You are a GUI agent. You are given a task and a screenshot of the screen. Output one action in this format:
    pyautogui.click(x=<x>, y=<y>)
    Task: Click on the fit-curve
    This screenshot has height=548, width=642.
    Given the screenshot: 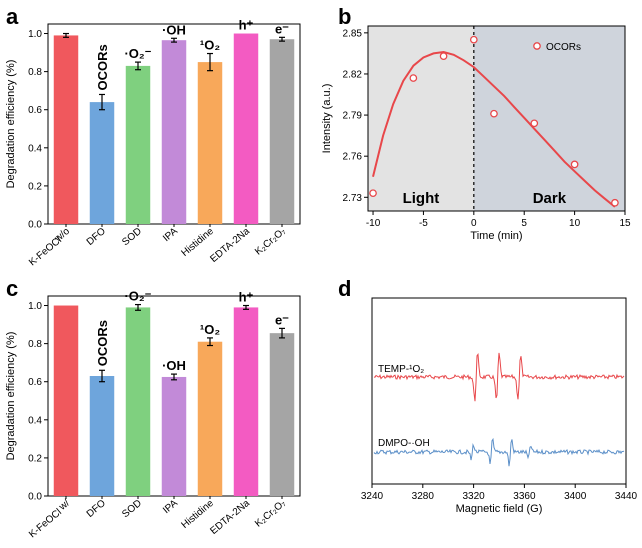 What is the action you would take?
    pyautogui.click(x=494, y=129)
    